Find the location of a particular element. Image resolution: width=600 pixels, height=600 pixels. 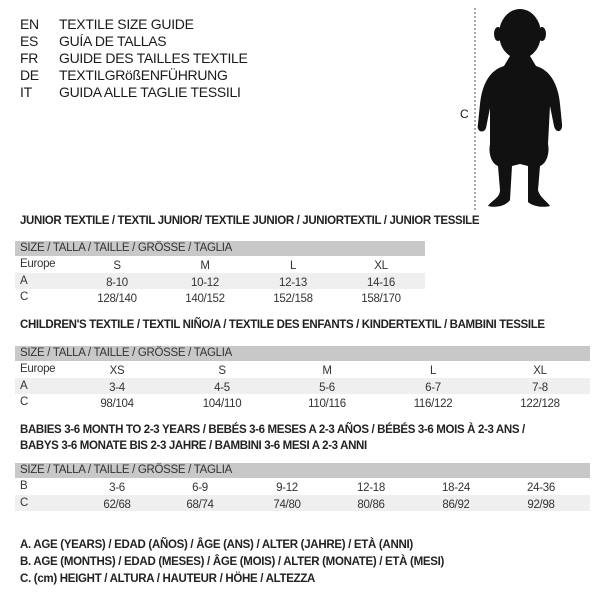

table-cell: 104/110 is located at coordinates (222, 404).